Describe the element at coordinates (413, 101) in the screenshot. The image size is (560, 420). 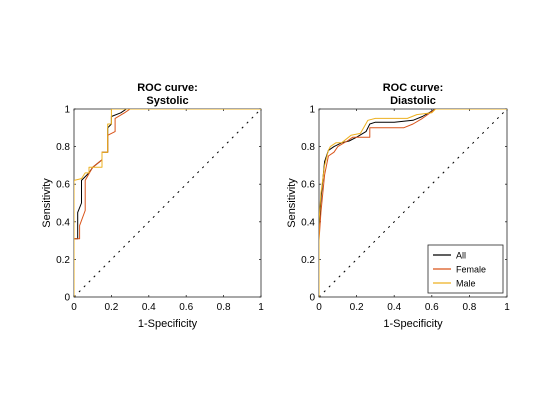
I see `chart-title-line: Diastolic` at that location.